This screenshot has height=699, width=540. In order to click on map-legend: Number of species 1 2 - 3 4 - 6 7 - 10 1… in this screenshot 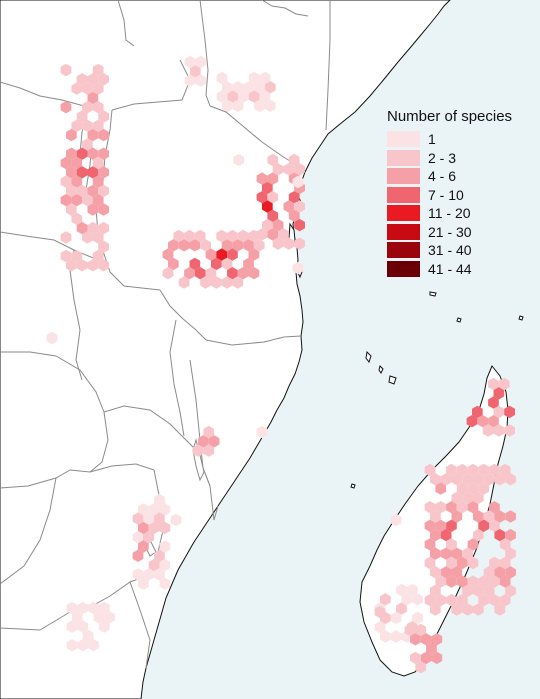, I will do `click(462, 193)`.